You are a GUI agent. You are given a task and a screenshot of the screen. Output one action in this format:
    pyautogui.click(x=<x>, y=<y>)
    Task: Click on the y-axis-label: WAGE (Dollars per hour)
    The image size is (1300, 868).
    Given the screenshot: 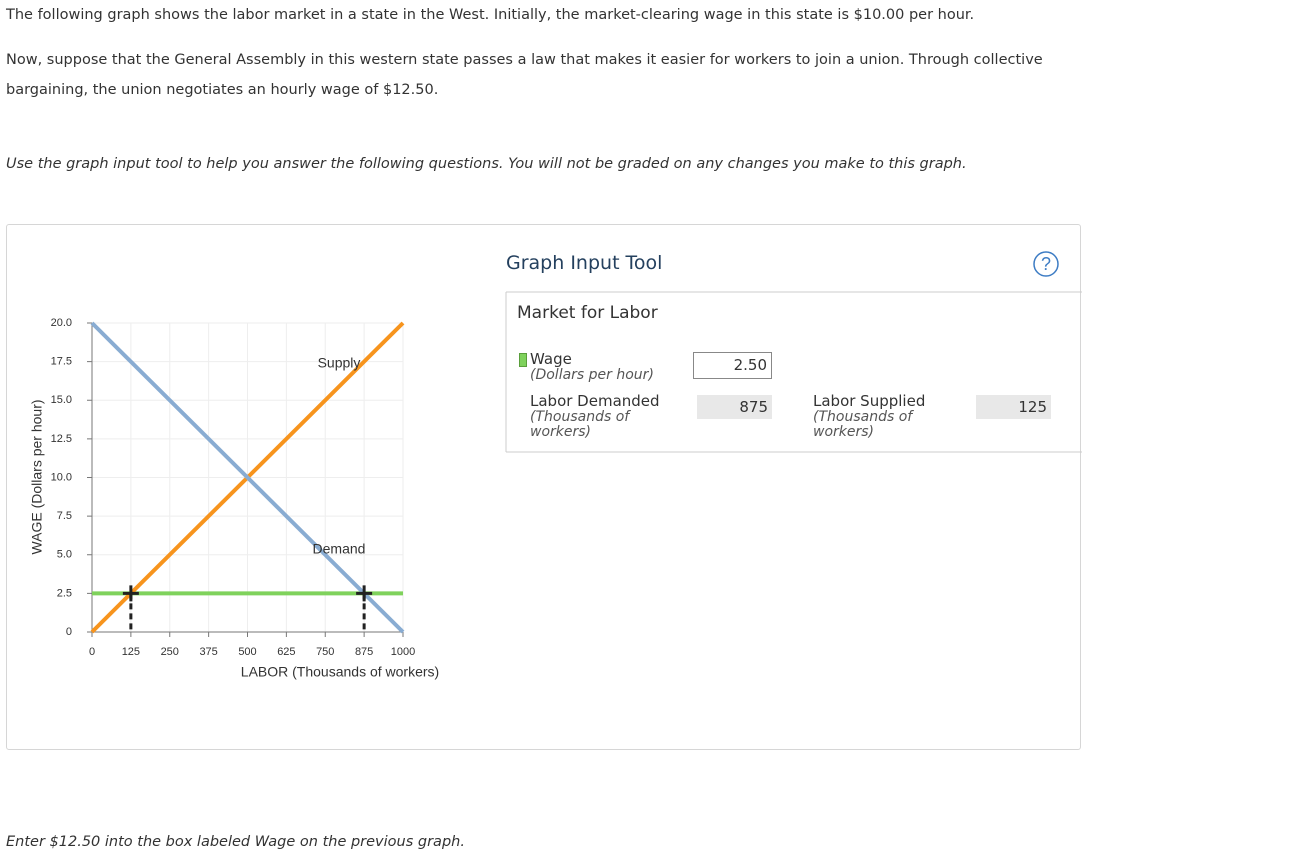 What is the action you would take?
    pyautogui.click(x=37, y=476)
    